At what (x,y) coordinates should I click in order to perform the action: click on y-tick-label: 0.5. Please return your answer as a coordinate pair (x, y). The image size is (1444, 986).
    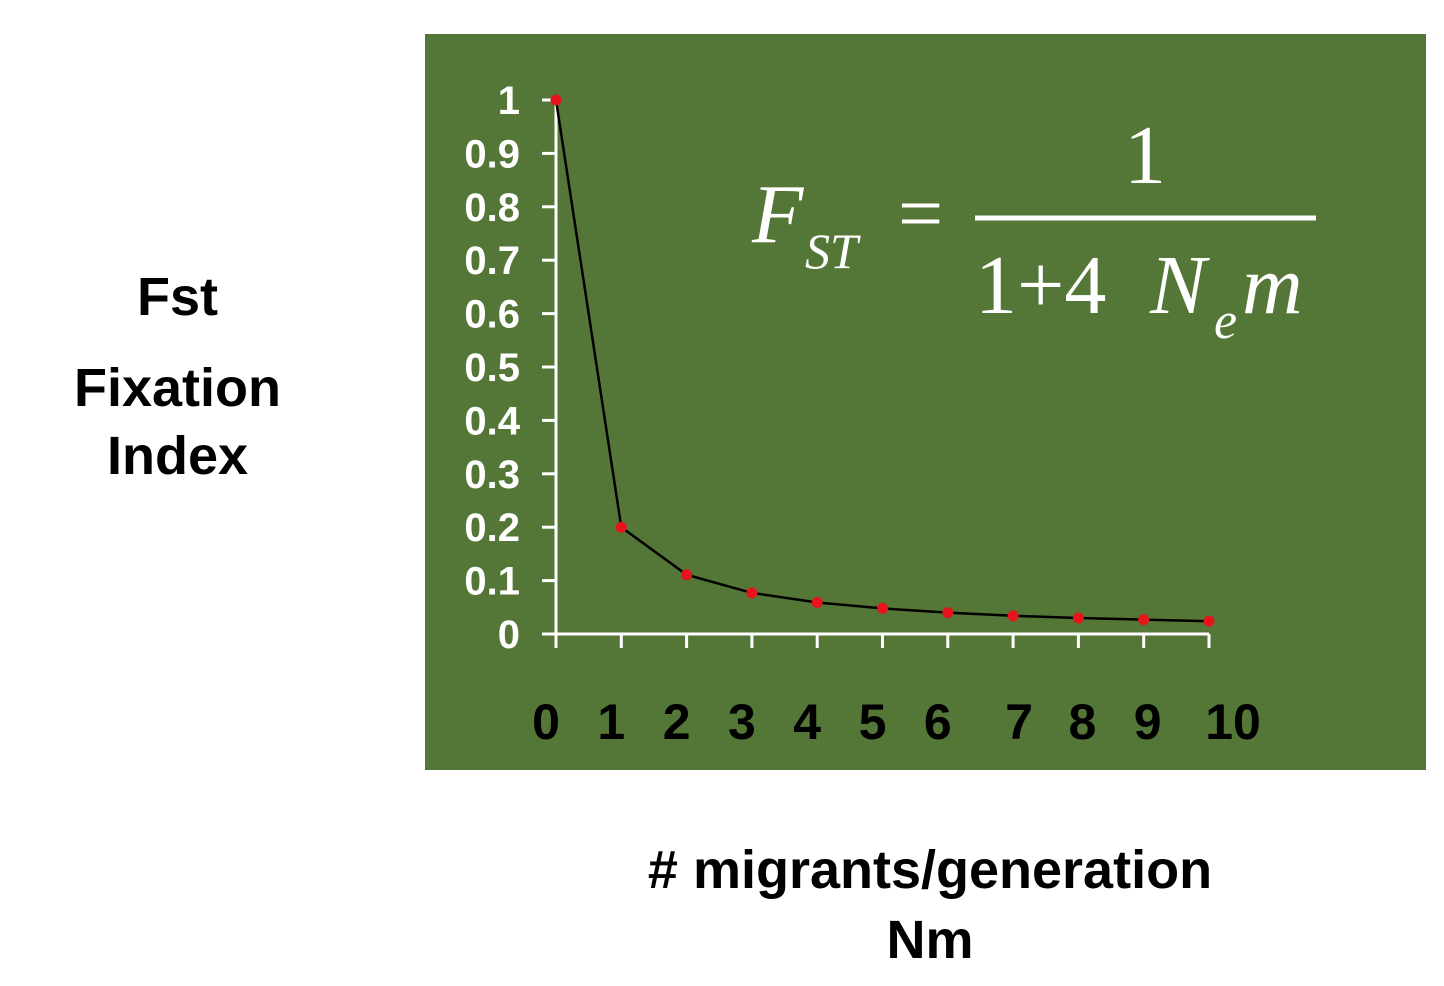
    Looking at the image, I should click on (492, 368).